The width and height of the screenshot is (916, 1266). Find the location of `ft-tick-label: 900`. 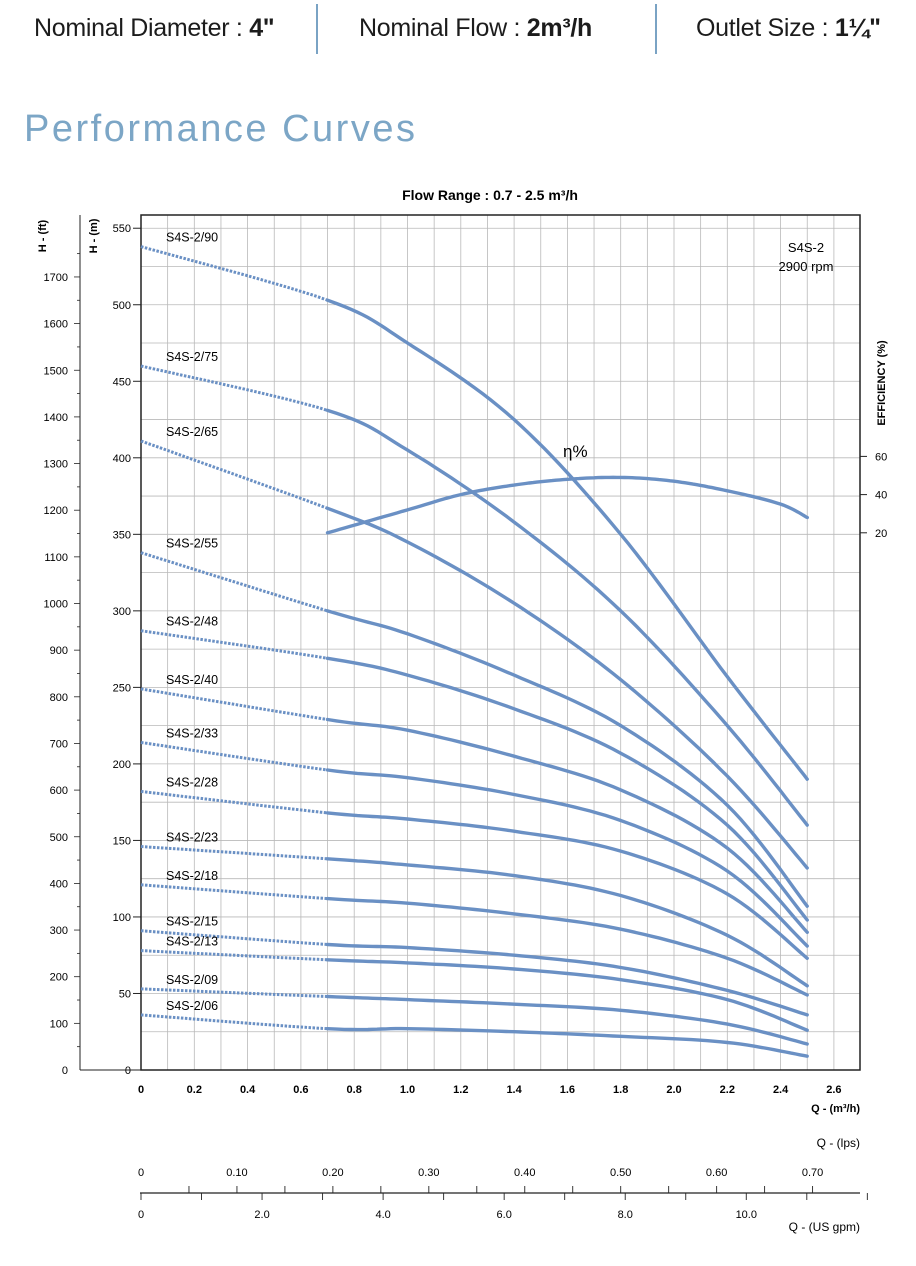

ft-tick-label: 900 is located at coordinates (59, 651).